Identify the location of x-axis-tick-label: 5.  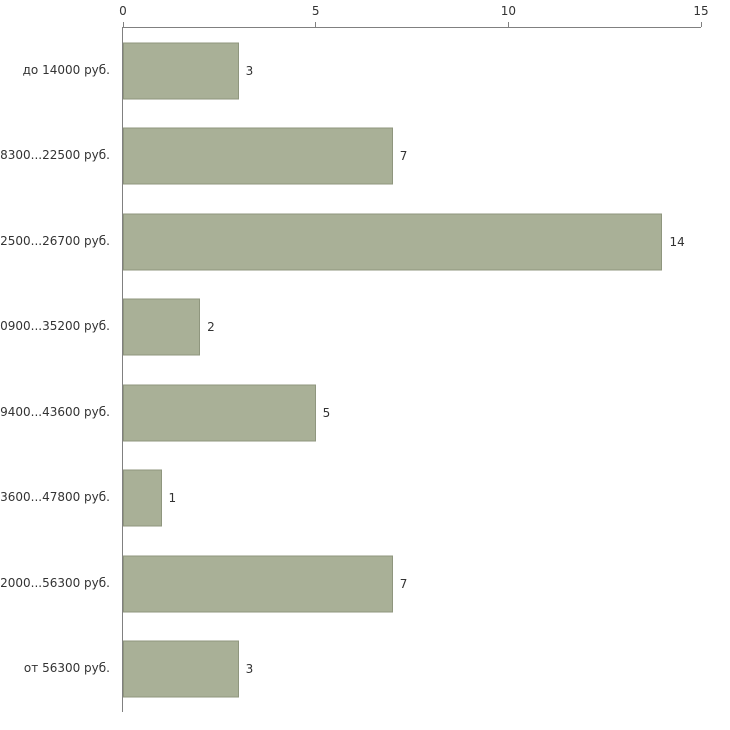
(315, 11).